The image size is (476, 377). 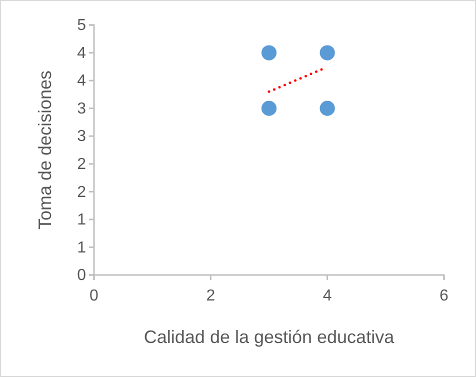 What do you see at coordinates (45, 150) in the screenshot?
I see `y-axis-title: Toma de decisiones` at bounding box center [45, 150].